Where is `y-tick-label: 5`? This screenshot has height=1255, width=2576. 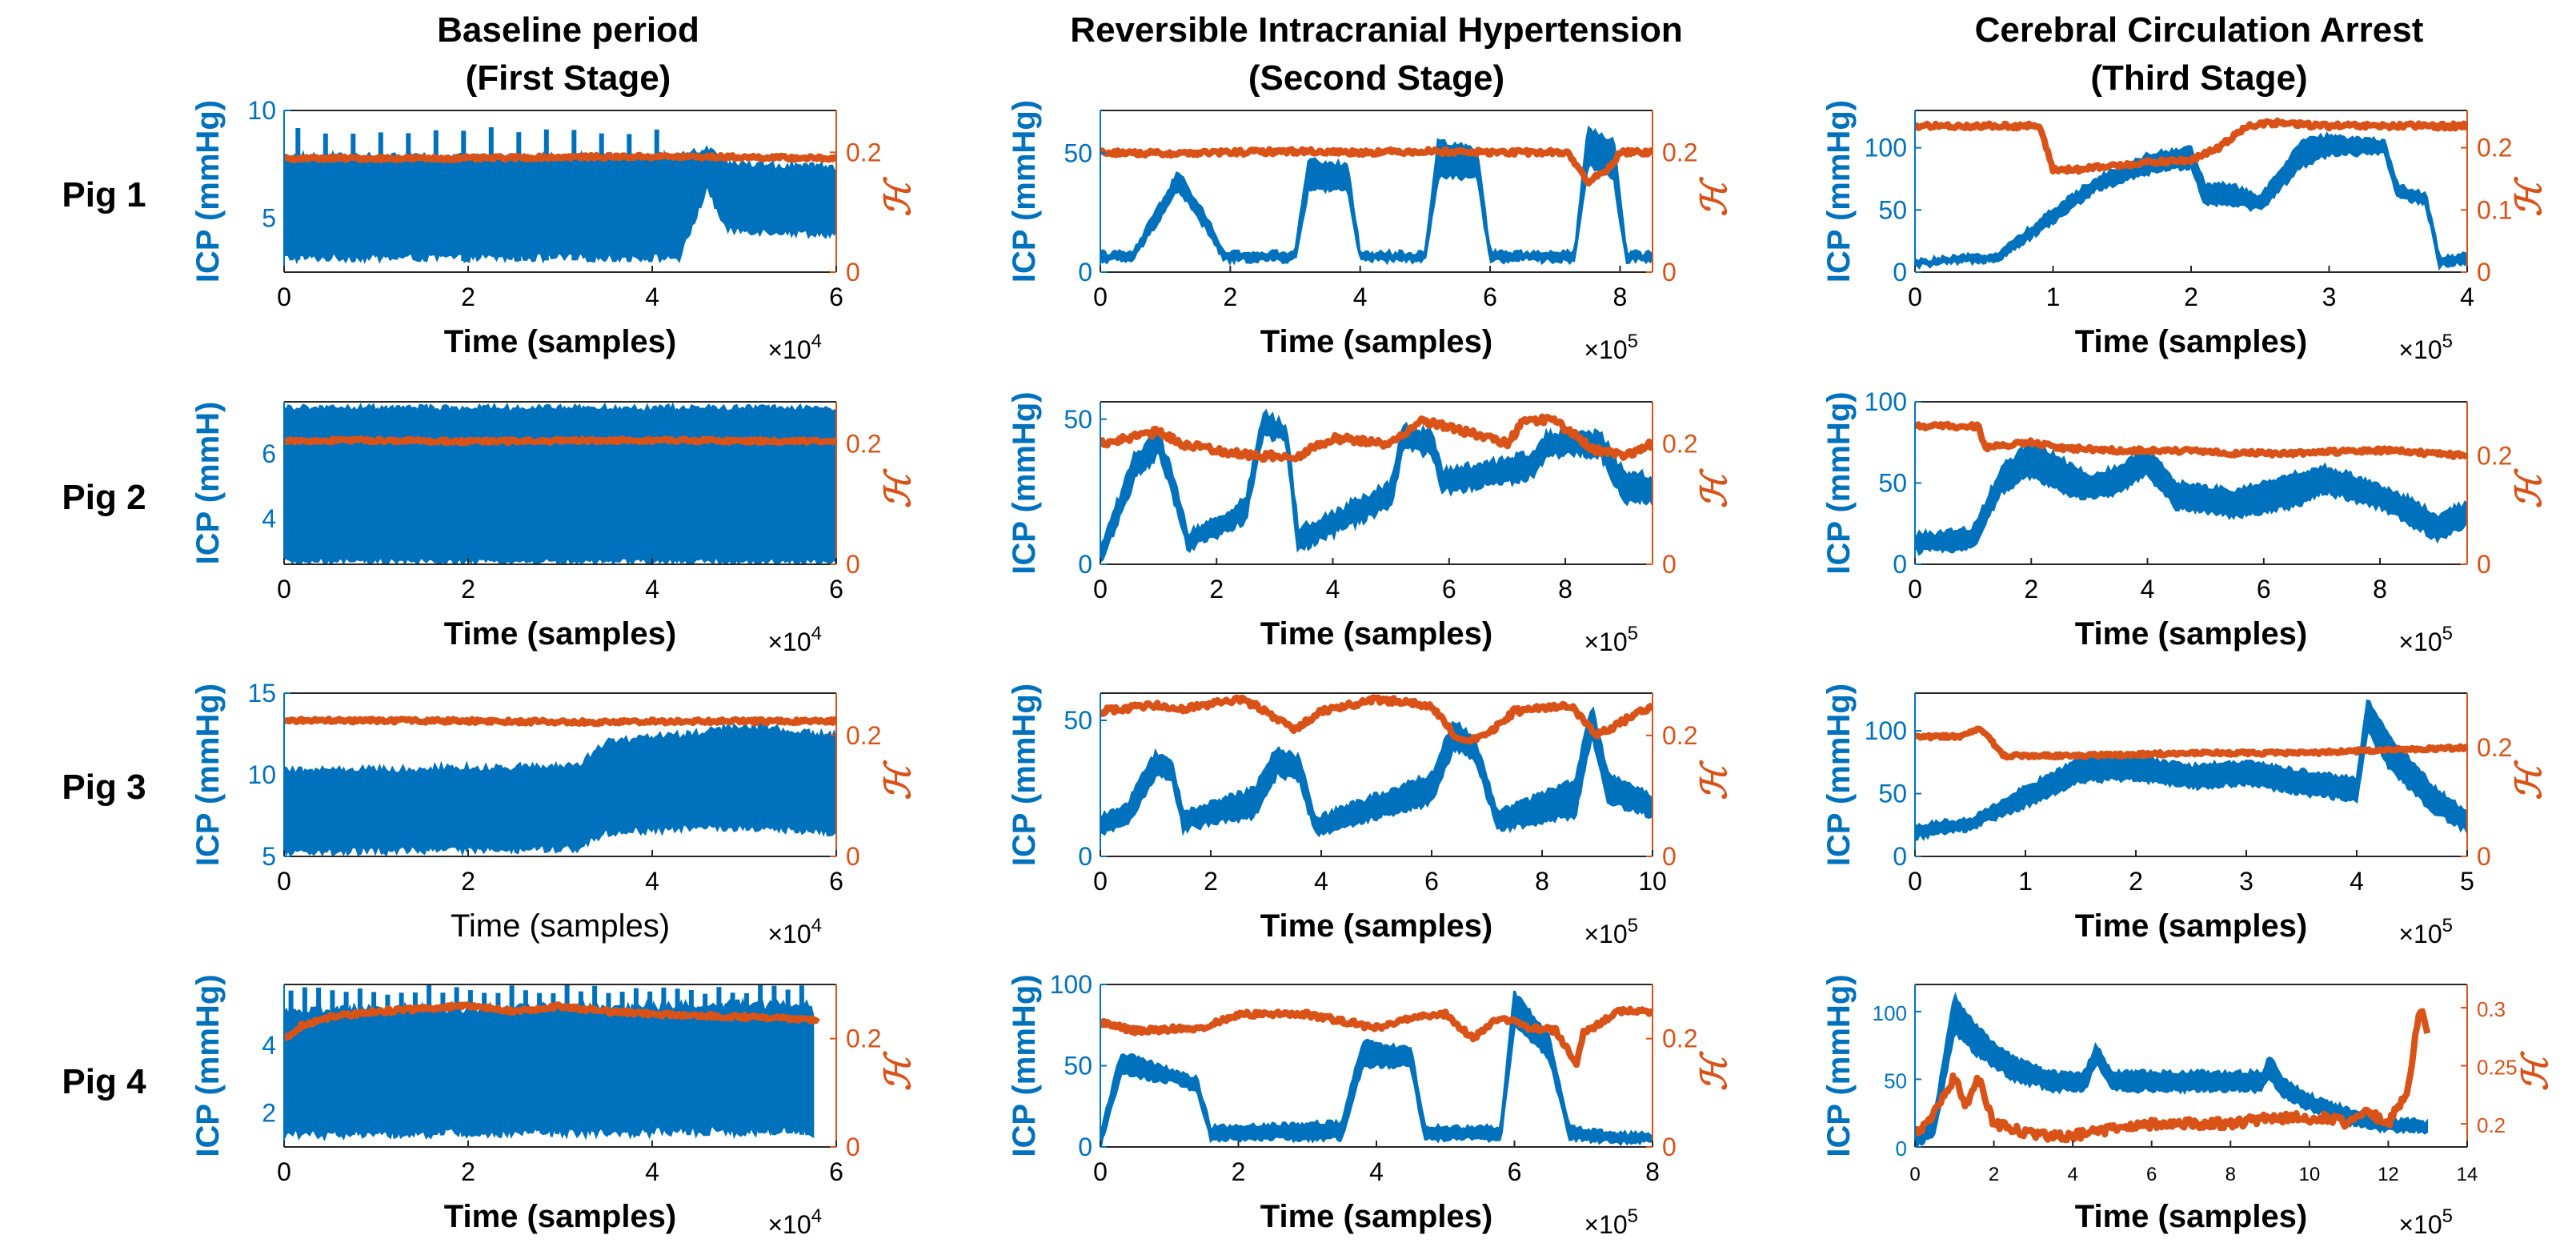
y-tick-label: 5 is located at coordinates (269, 856).